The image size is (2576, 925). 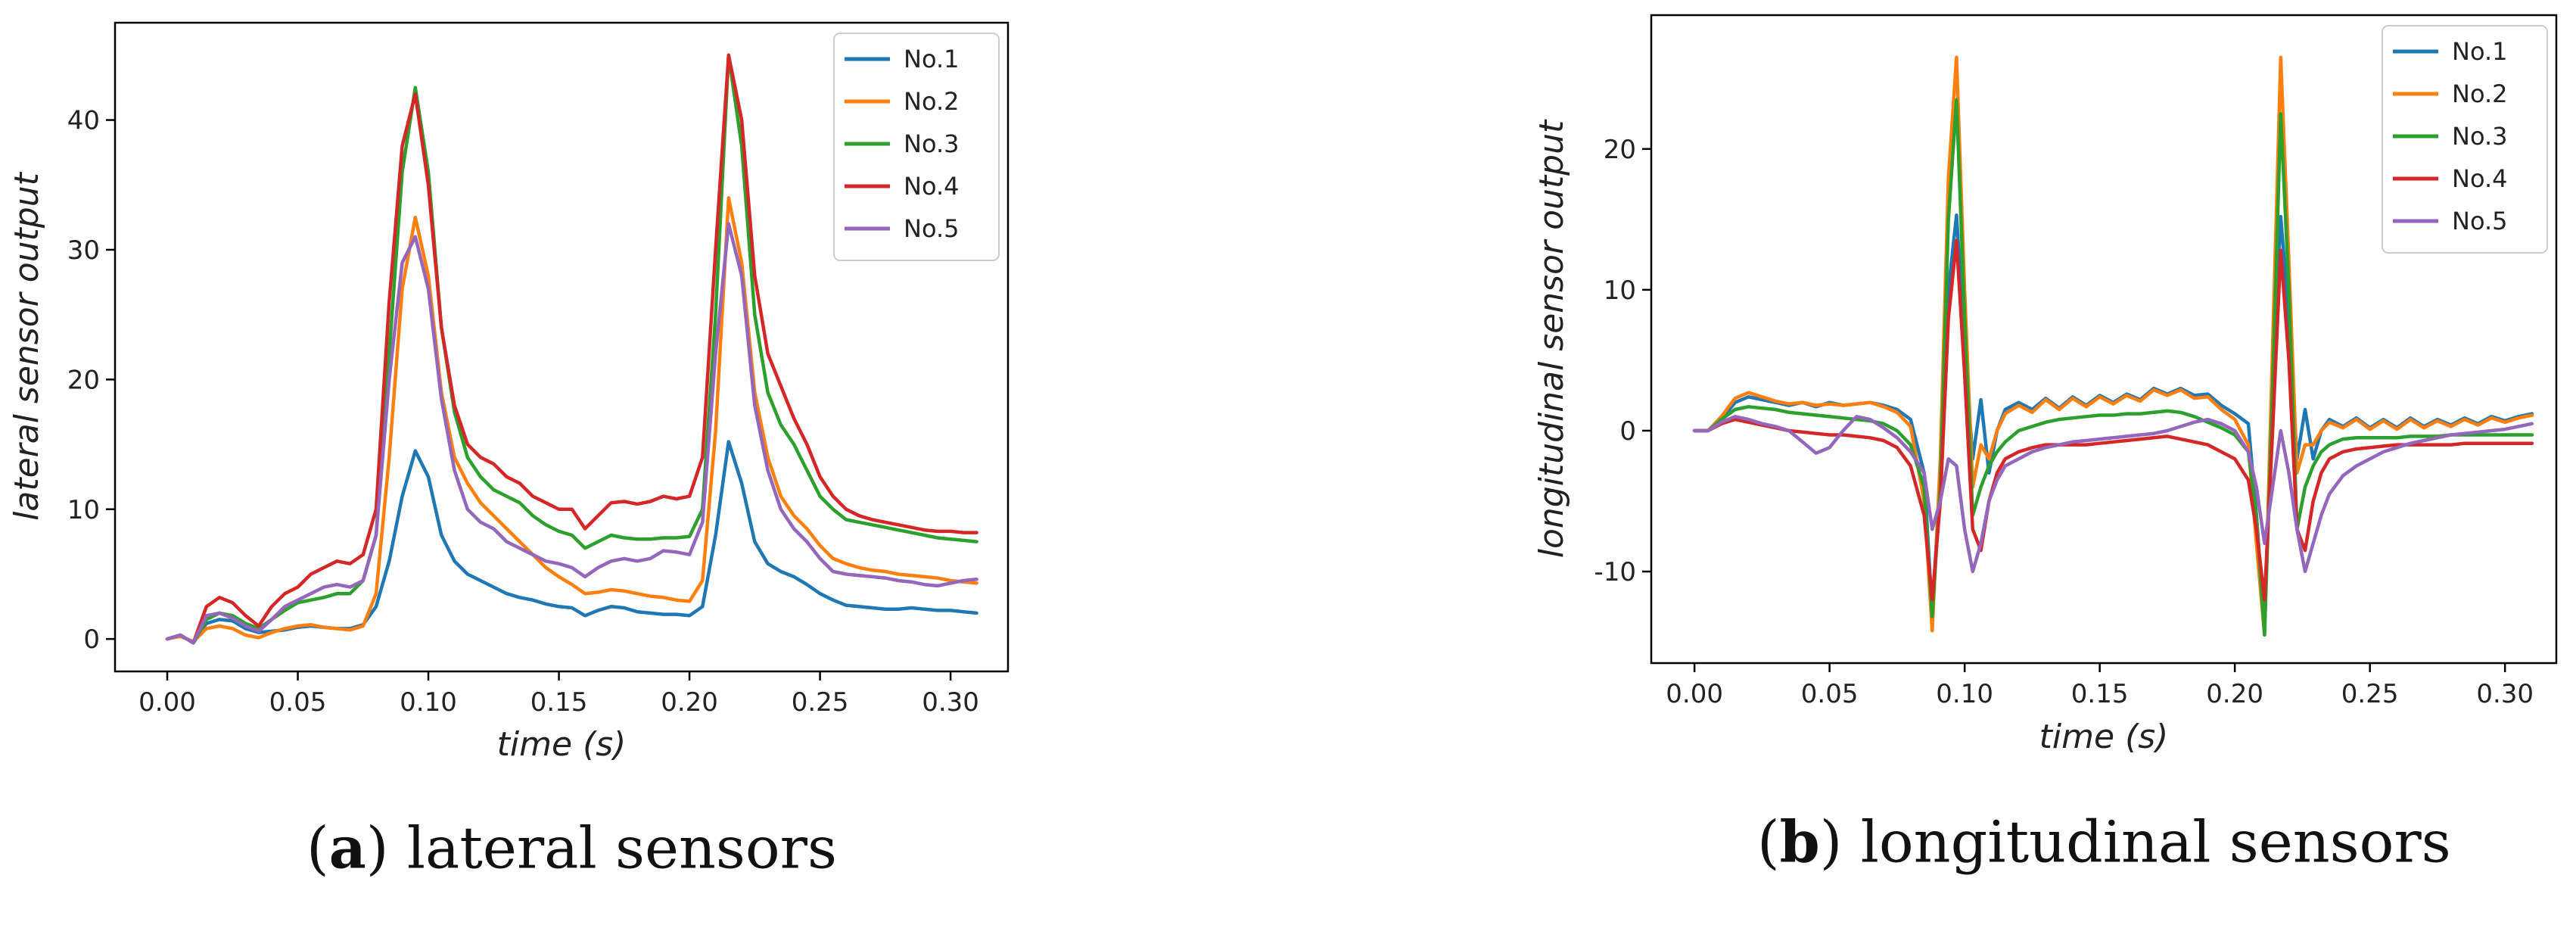 What do you see at coordinates (83, 251) in the screenshot?
I see `y-tick-label: 30` at bounding box center [83, 251].